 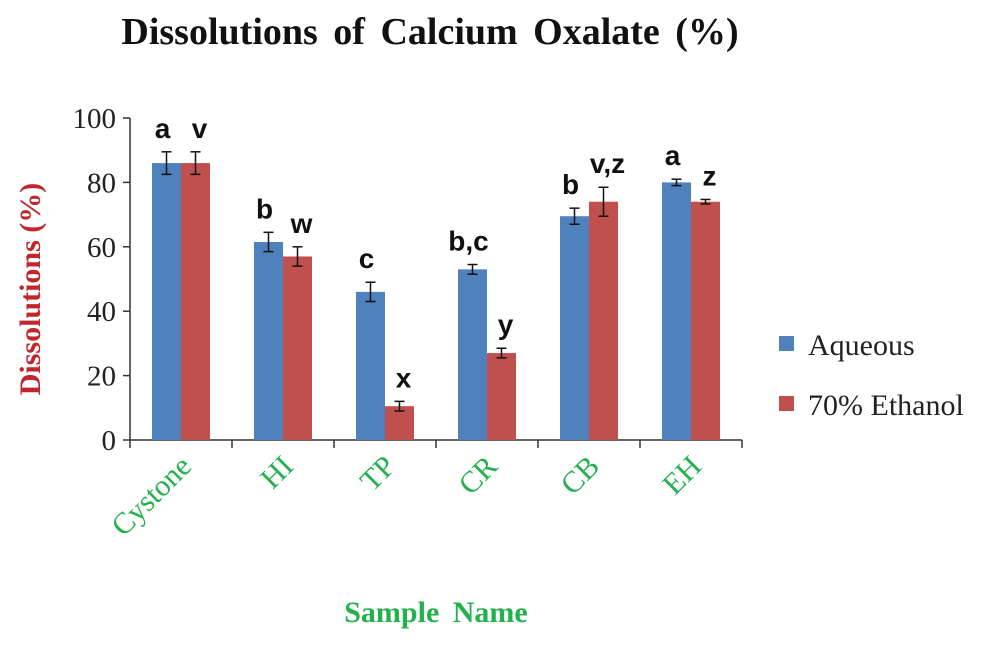 What do you see at coordinates (301, 223) in the screenshot?
I see `significance-label: w` at bounding box center [301, 223].